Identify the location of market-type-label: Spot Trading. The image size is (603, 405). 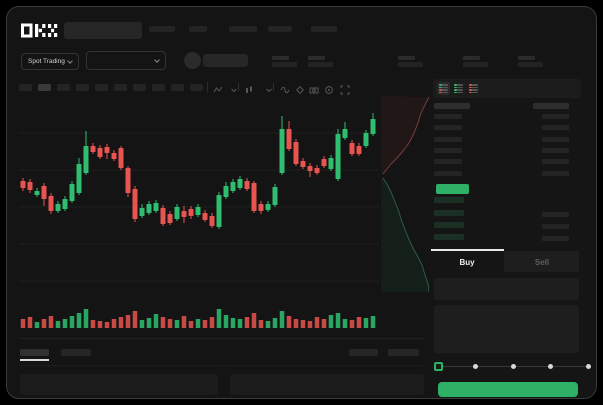
(46, 61).